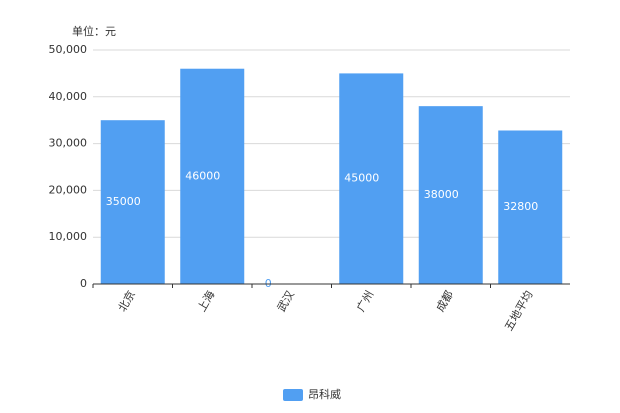 This screenshot has height=413, width=620. Describe the element at coordinates (68, 49) in the screenshot. I see `y-tick-label: 50,000` at that location.